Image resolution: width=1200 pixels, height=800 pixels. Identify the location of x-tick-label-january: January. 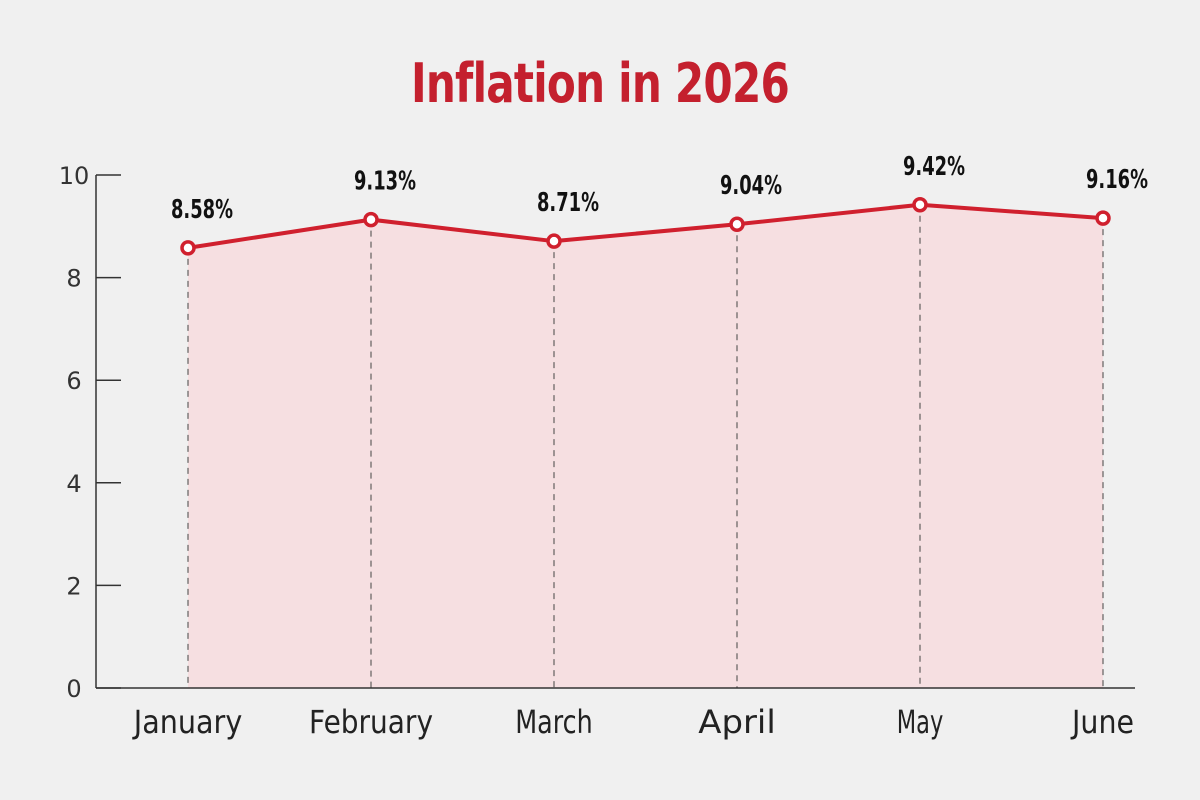
(187, 722).